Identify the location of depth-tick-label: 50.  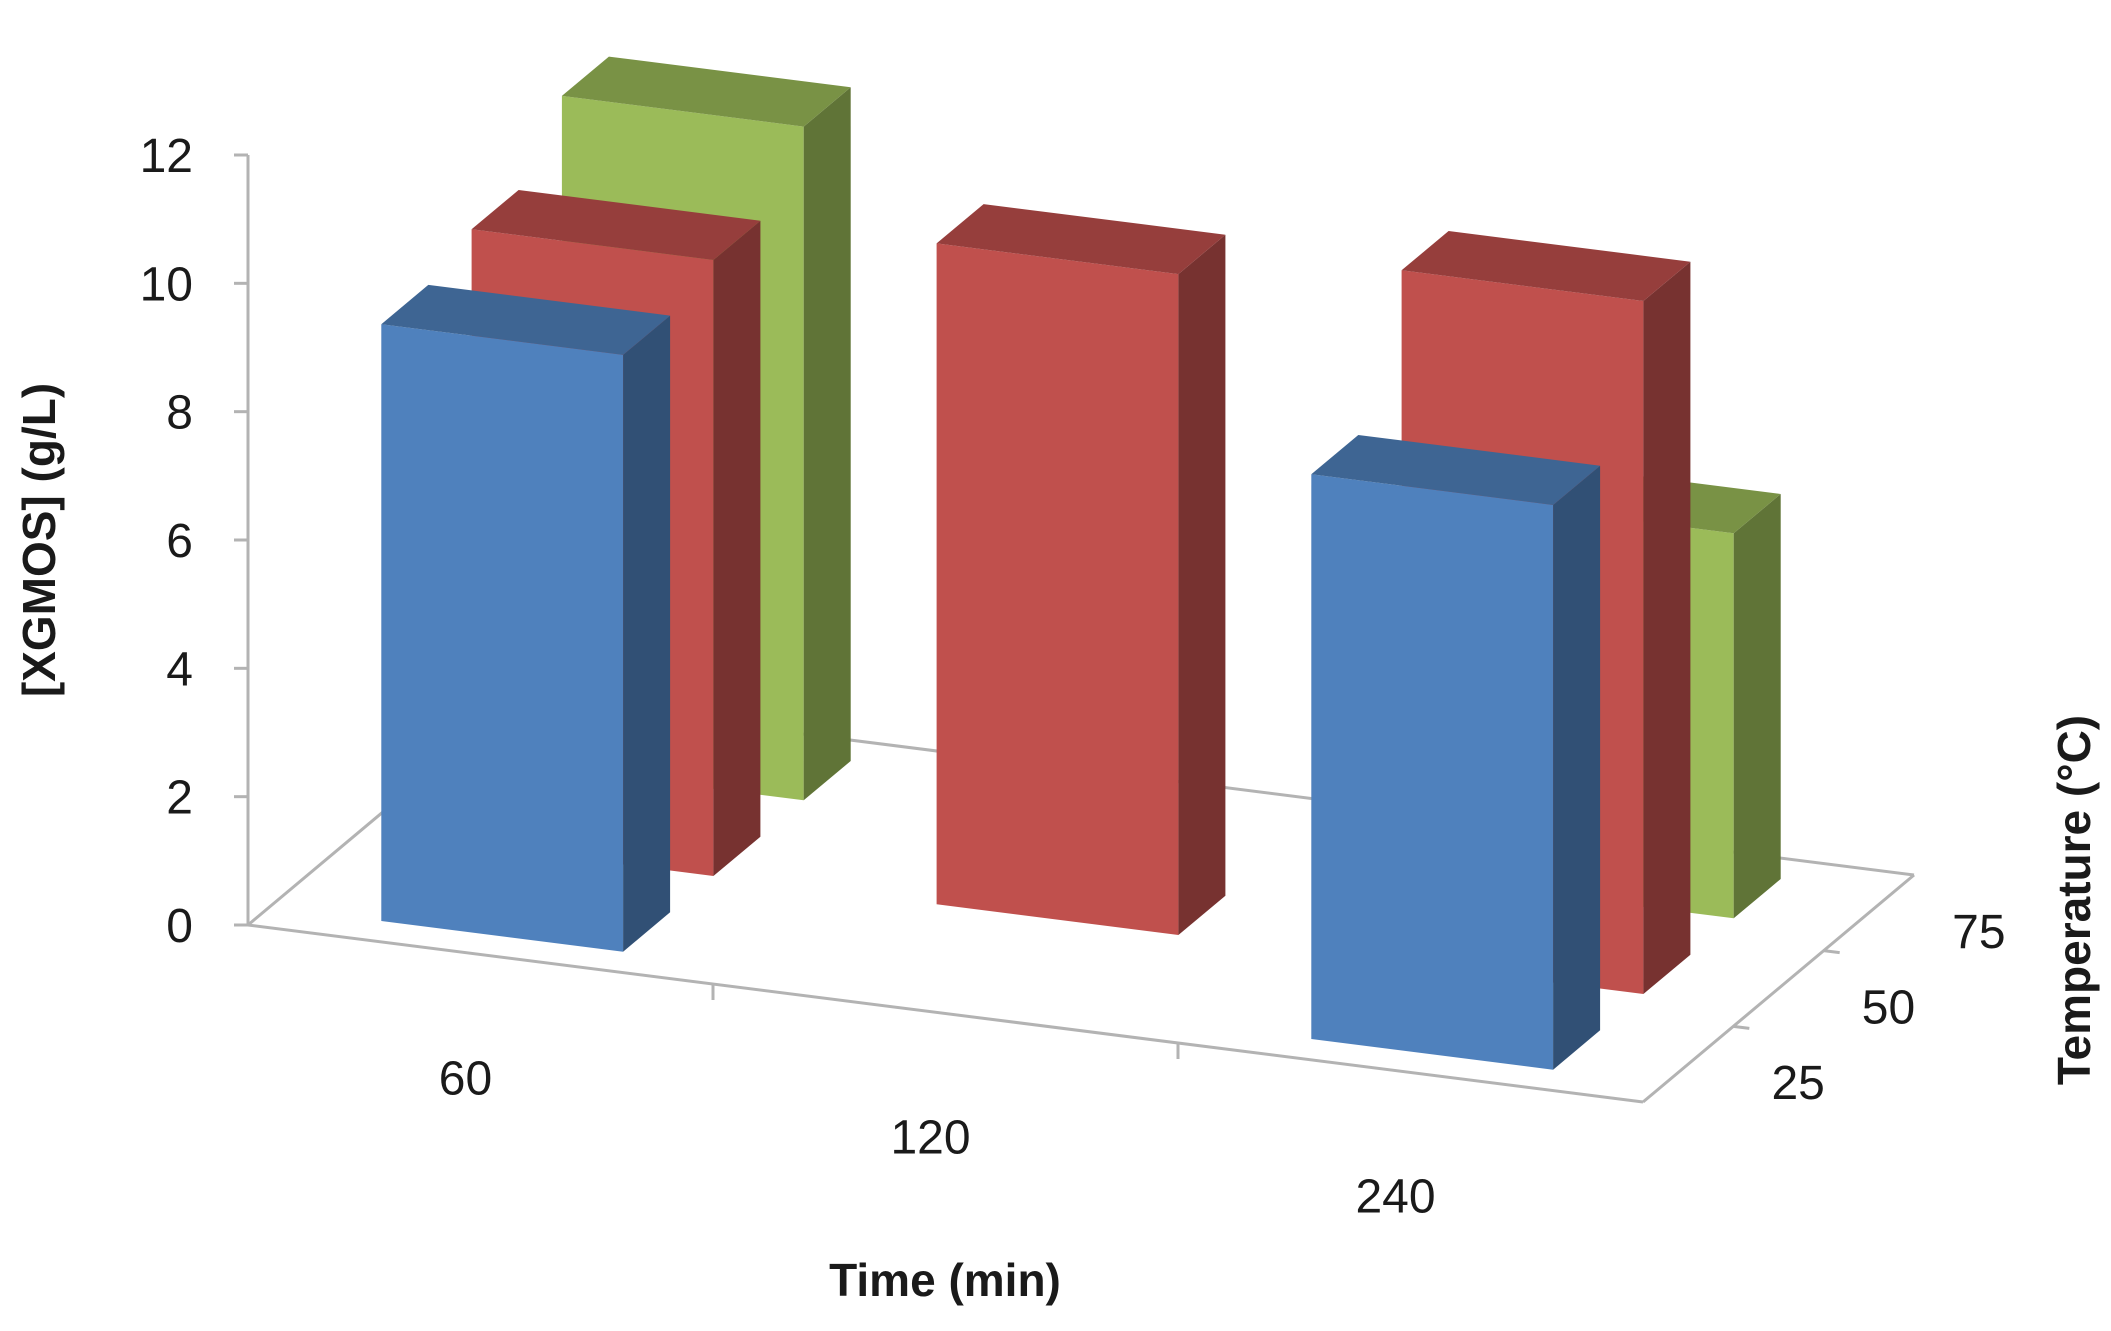
(1888, 1008).